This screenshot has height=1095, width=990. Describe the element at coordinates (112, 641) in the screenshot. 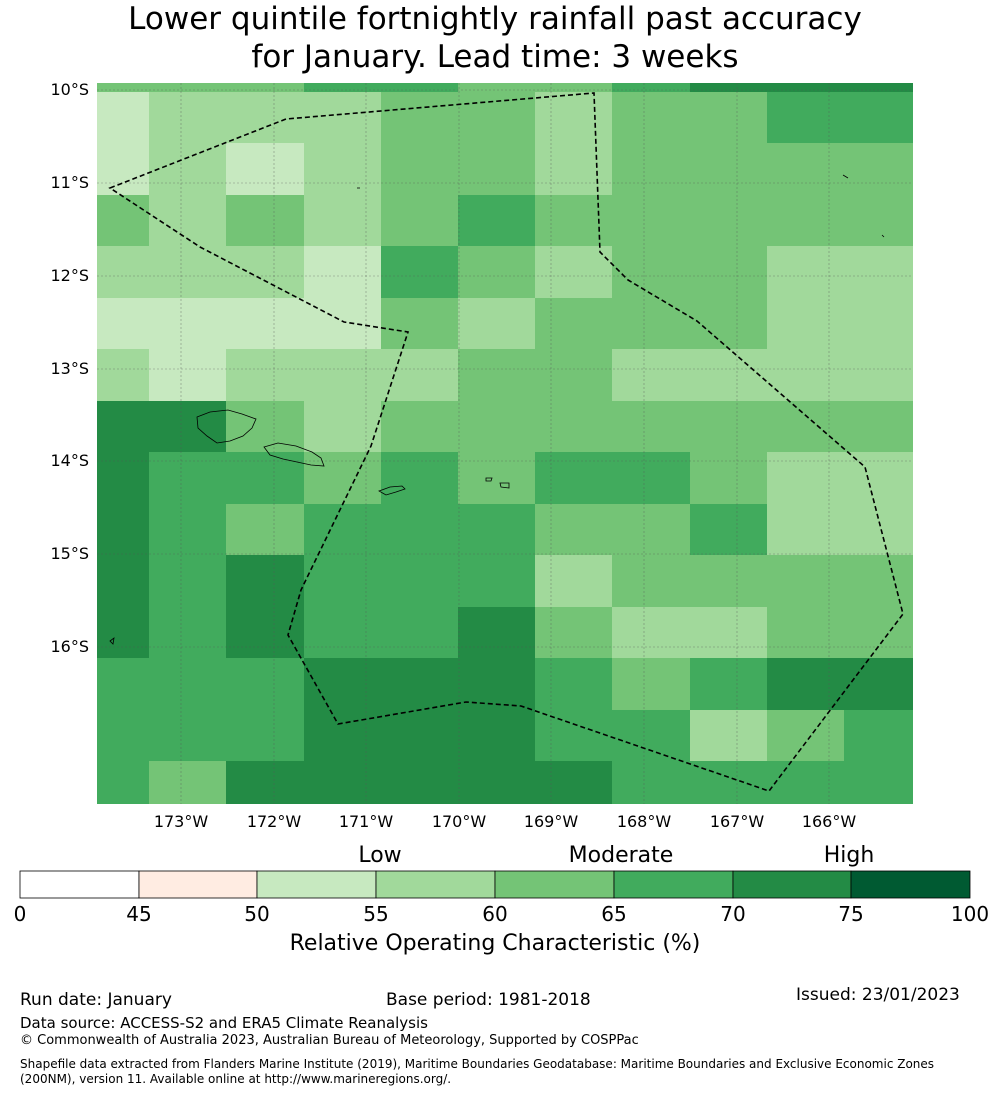

I see `island-wallis` at that location.